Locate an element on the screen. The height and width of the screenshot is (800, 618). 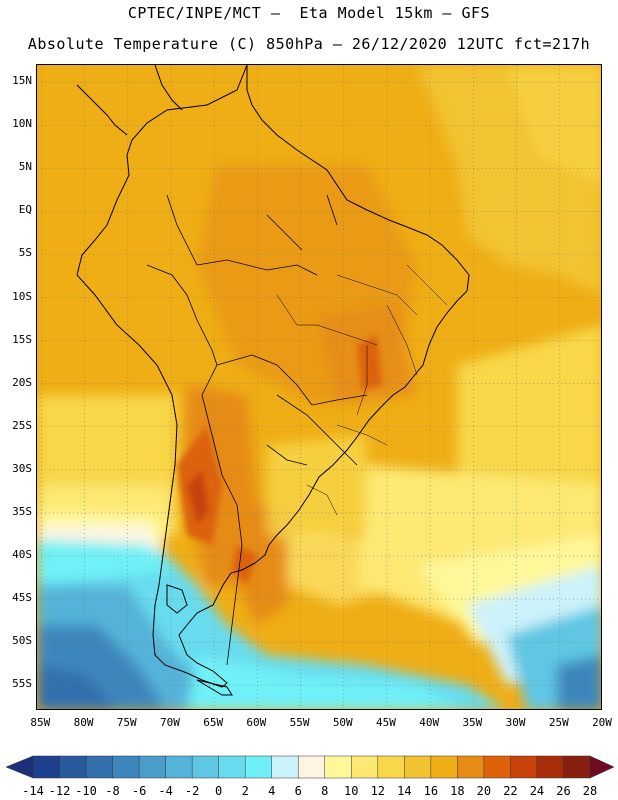
longitude-label: 55W is located at coordinates (299, 722).